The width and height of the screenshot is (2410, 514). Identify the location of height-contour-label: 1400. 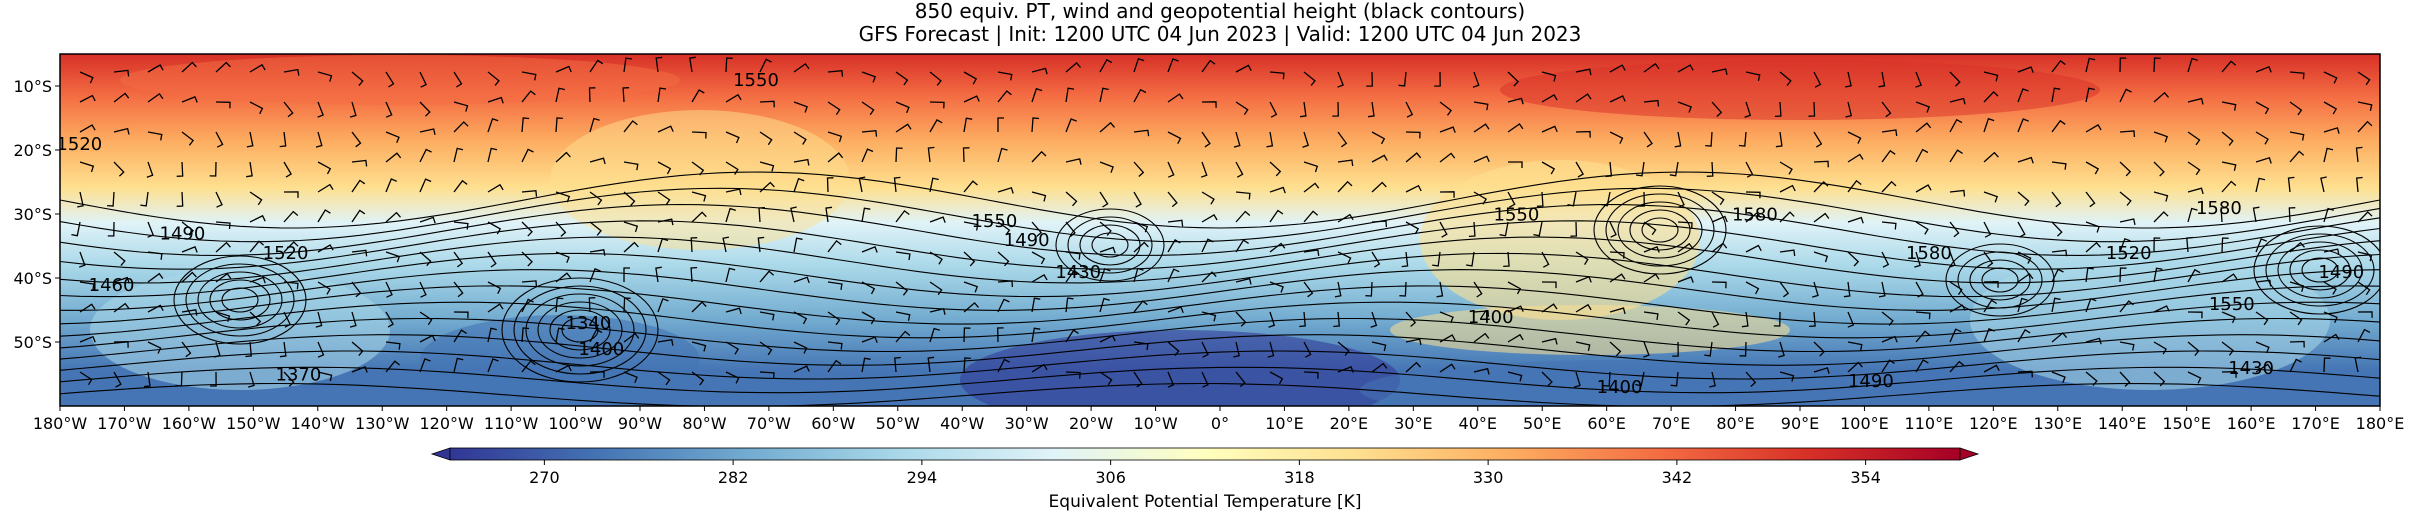
(1491, 317).